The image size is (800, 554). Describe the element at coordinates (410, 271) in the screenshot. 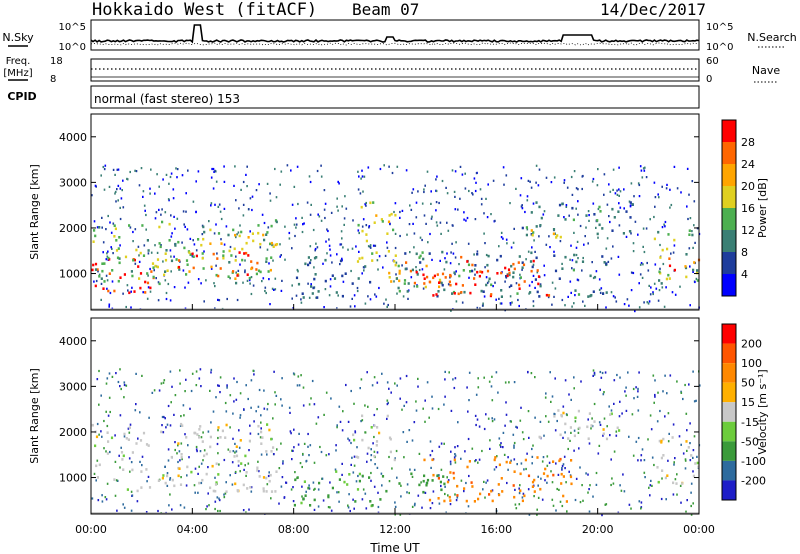

I see `region-6-cell` at that location.